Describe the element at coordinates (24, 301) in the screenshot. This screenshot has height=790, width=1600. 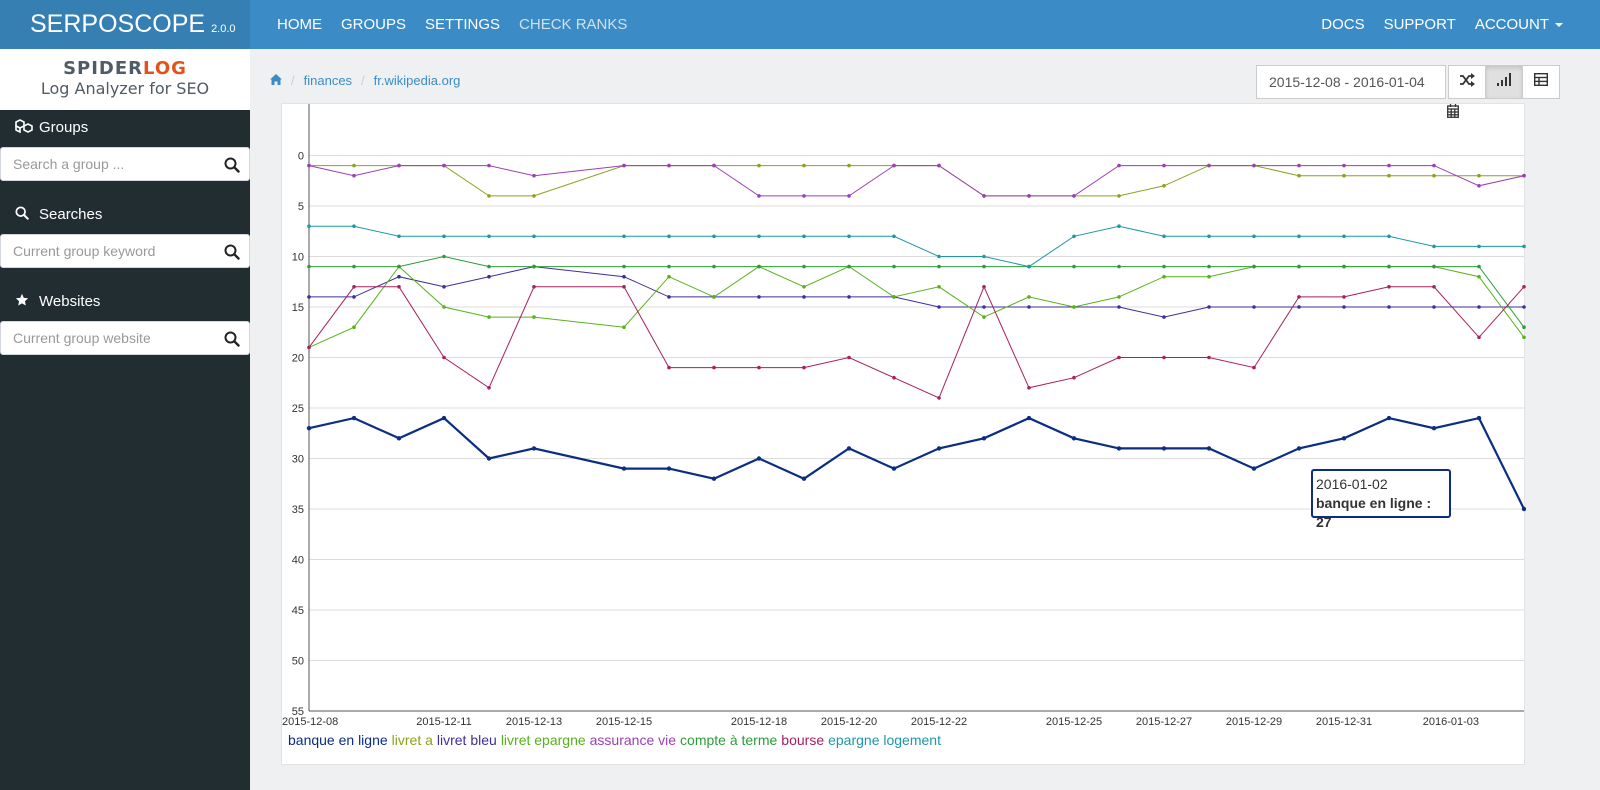
I see `star-icon` at that location.